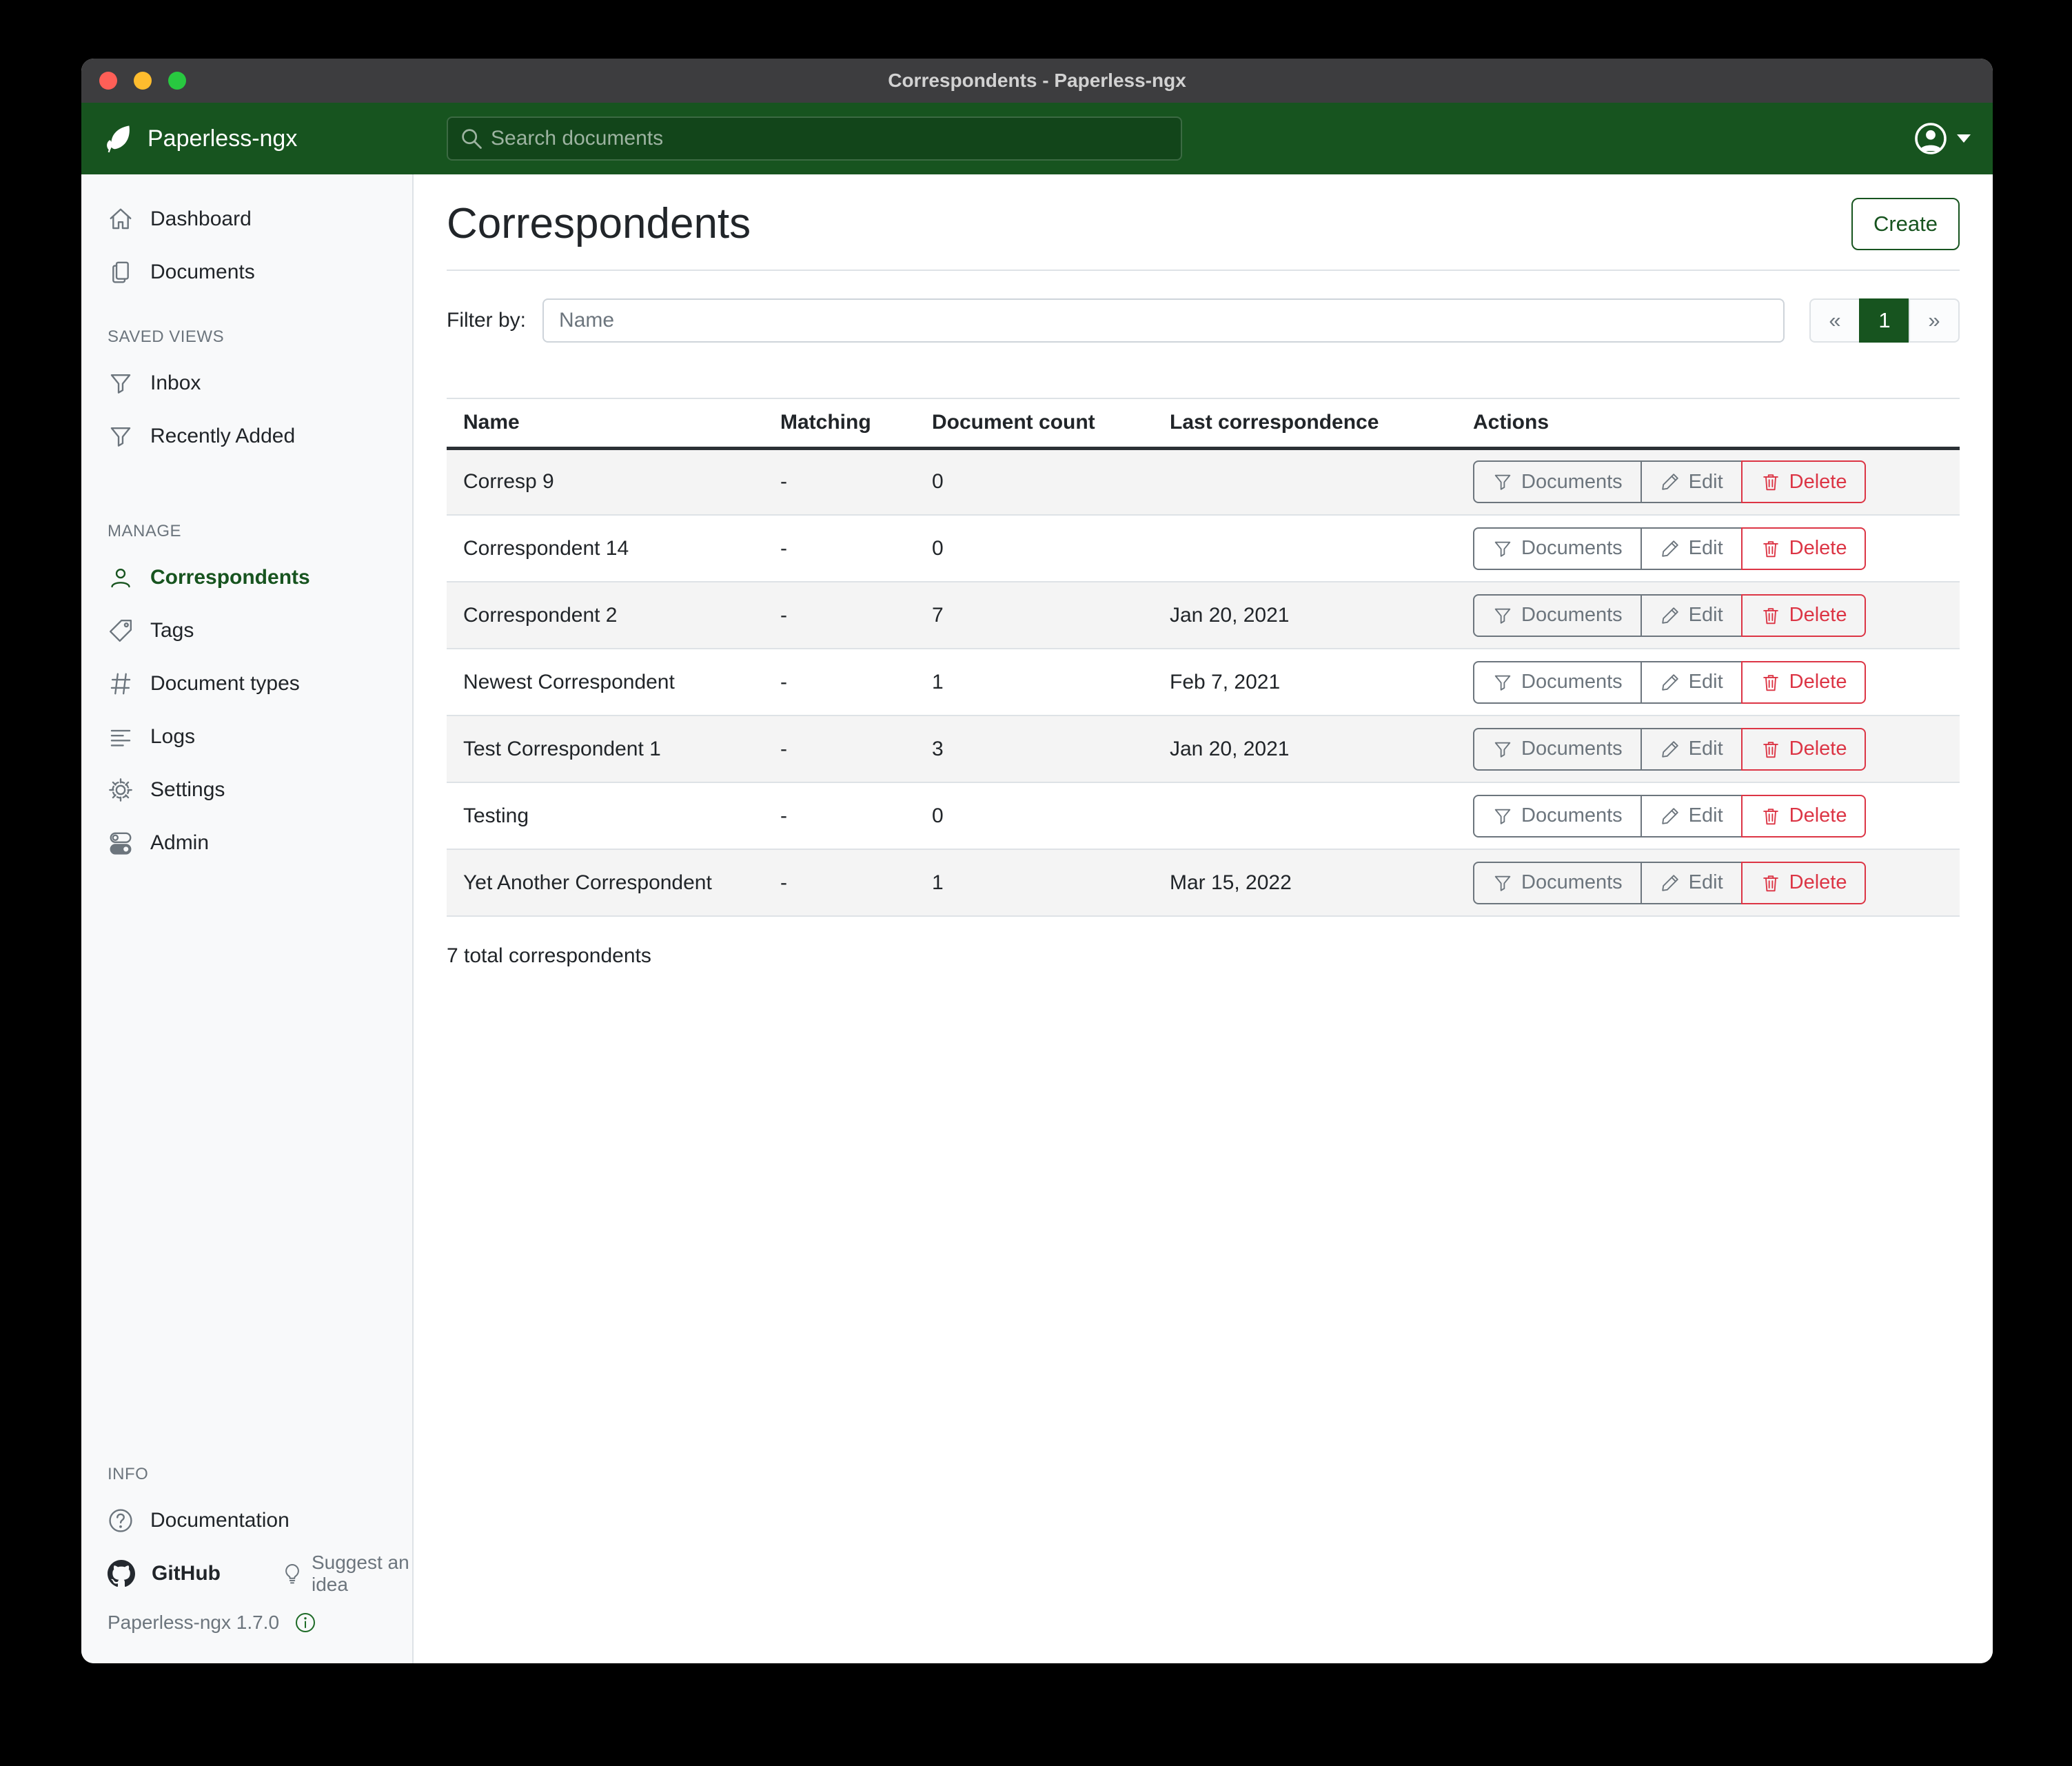 The image size is (2072, 1766). What do you see at coordinates (247, 630) in the screenshot?
I see `sidebar-item-tags: Tags` at bounding box center [247, 630].